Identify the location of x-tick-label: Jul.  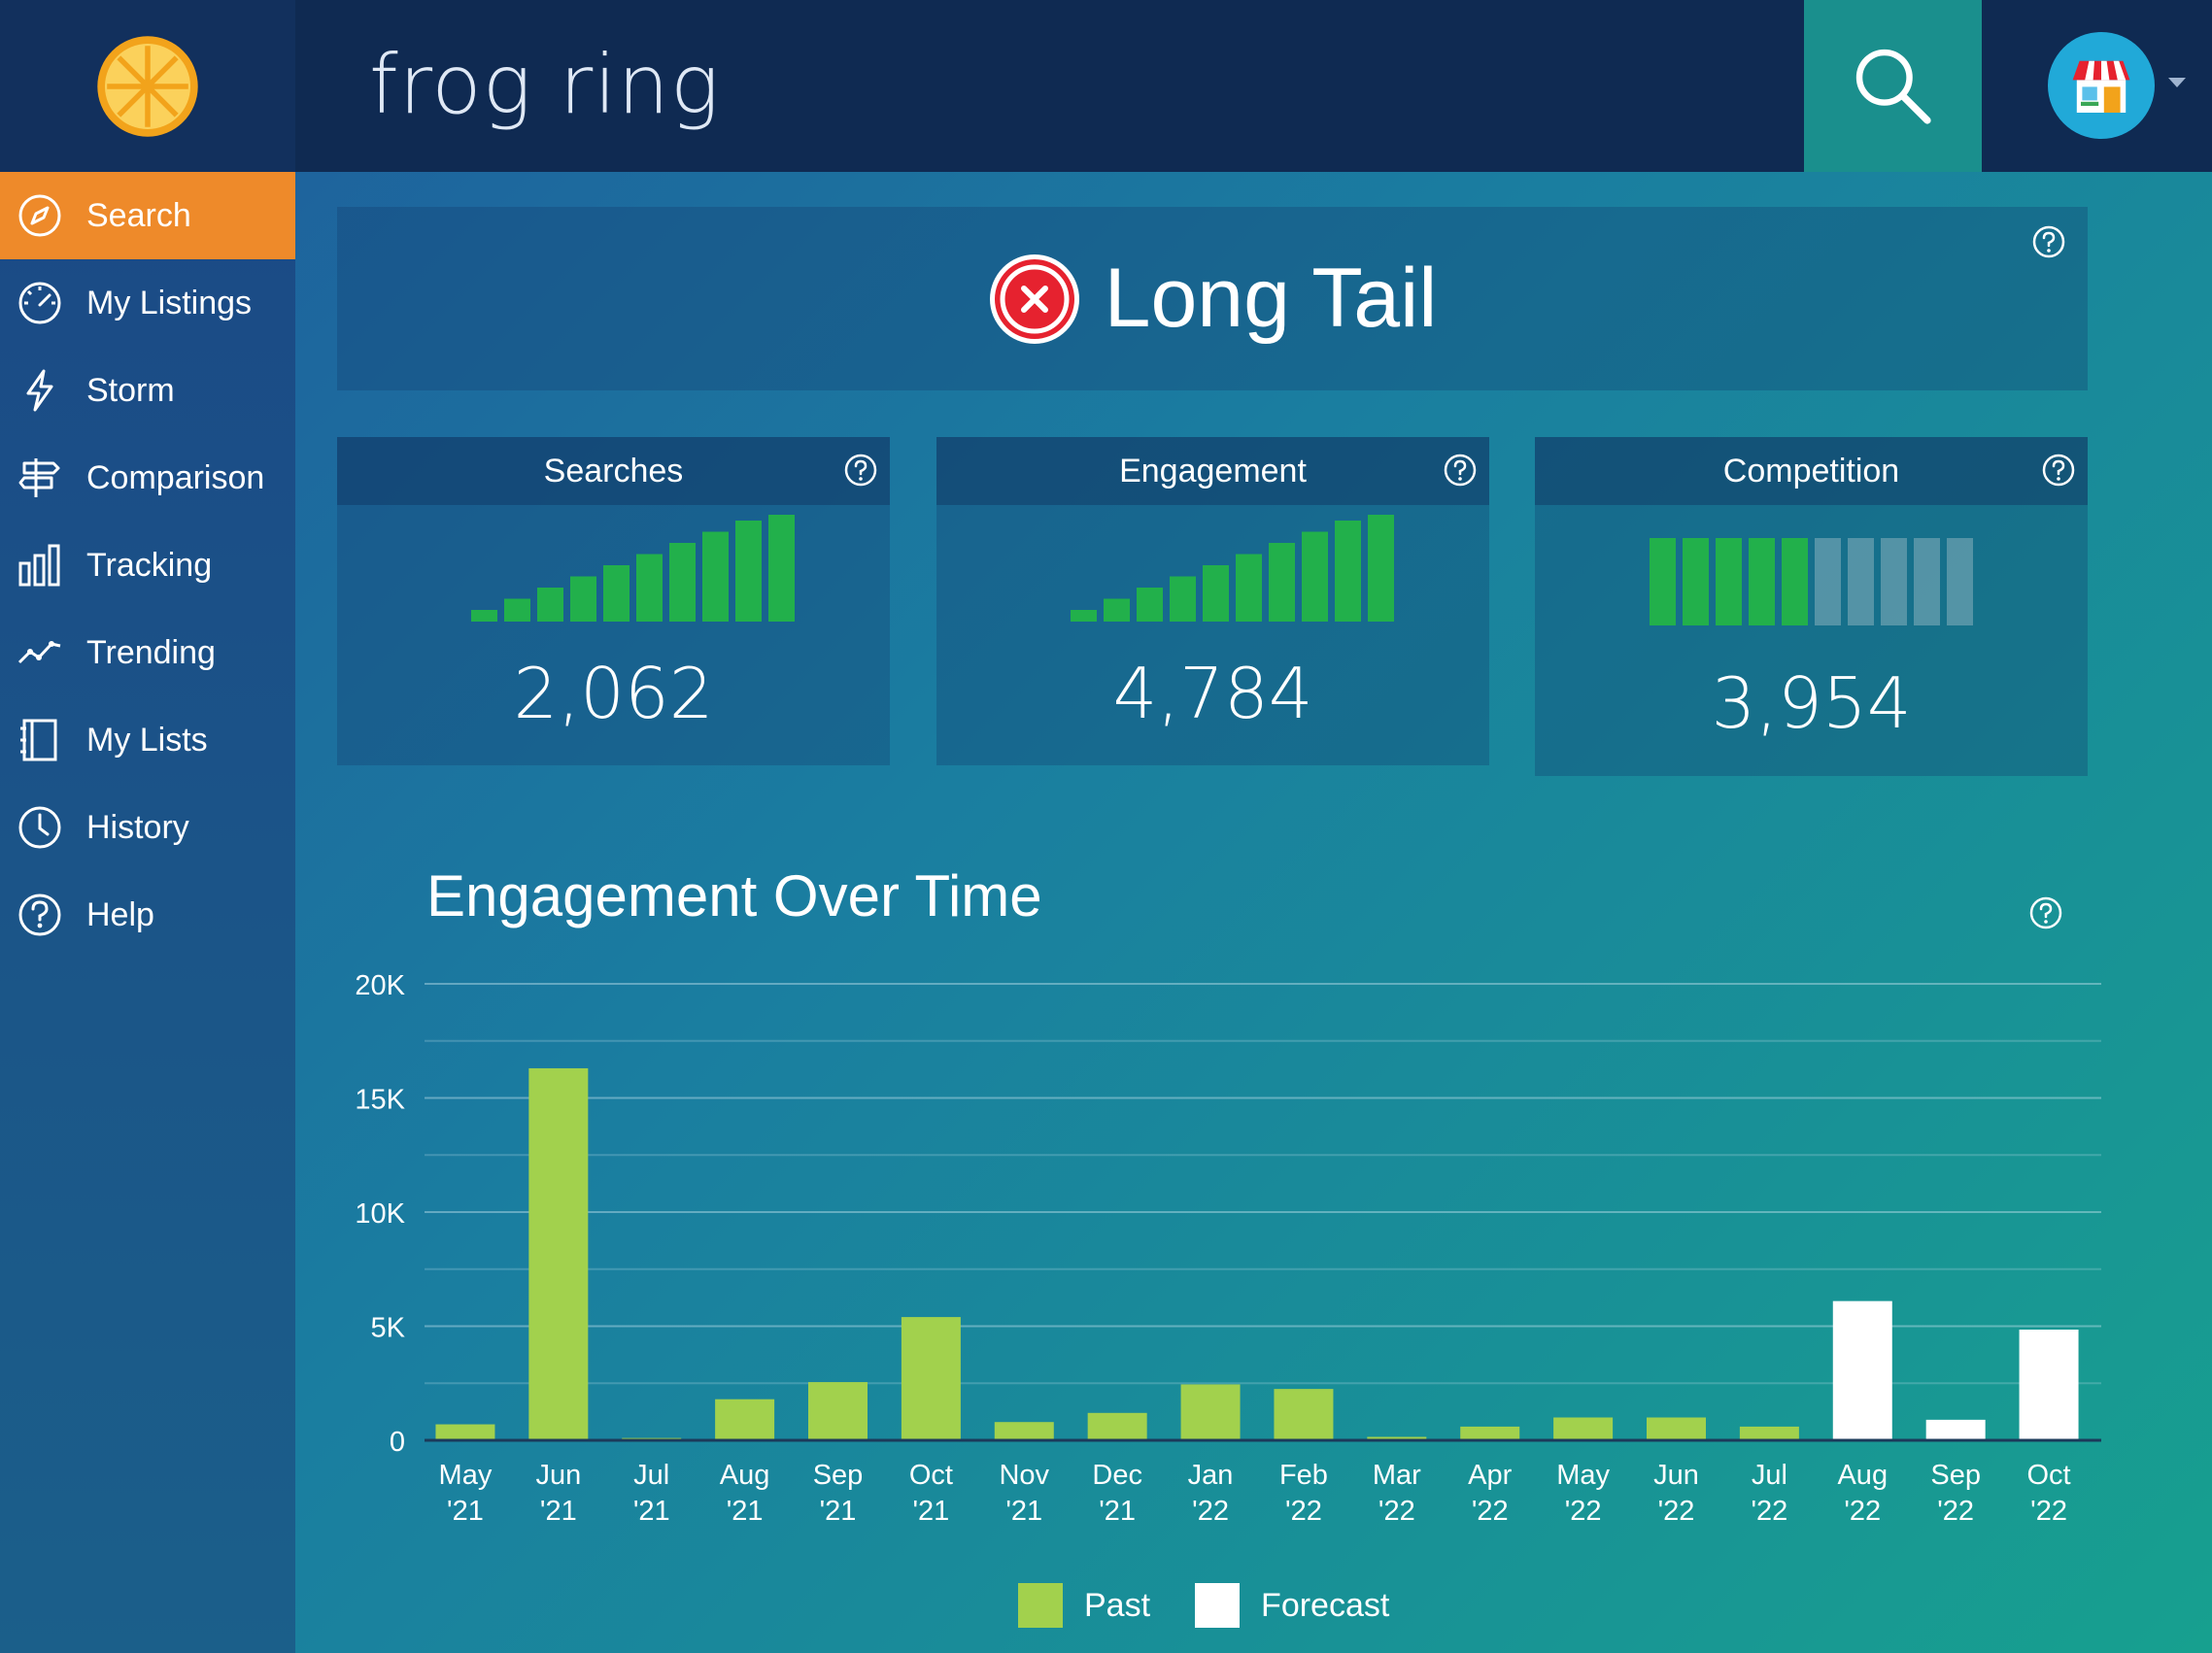
(1769, 1475).